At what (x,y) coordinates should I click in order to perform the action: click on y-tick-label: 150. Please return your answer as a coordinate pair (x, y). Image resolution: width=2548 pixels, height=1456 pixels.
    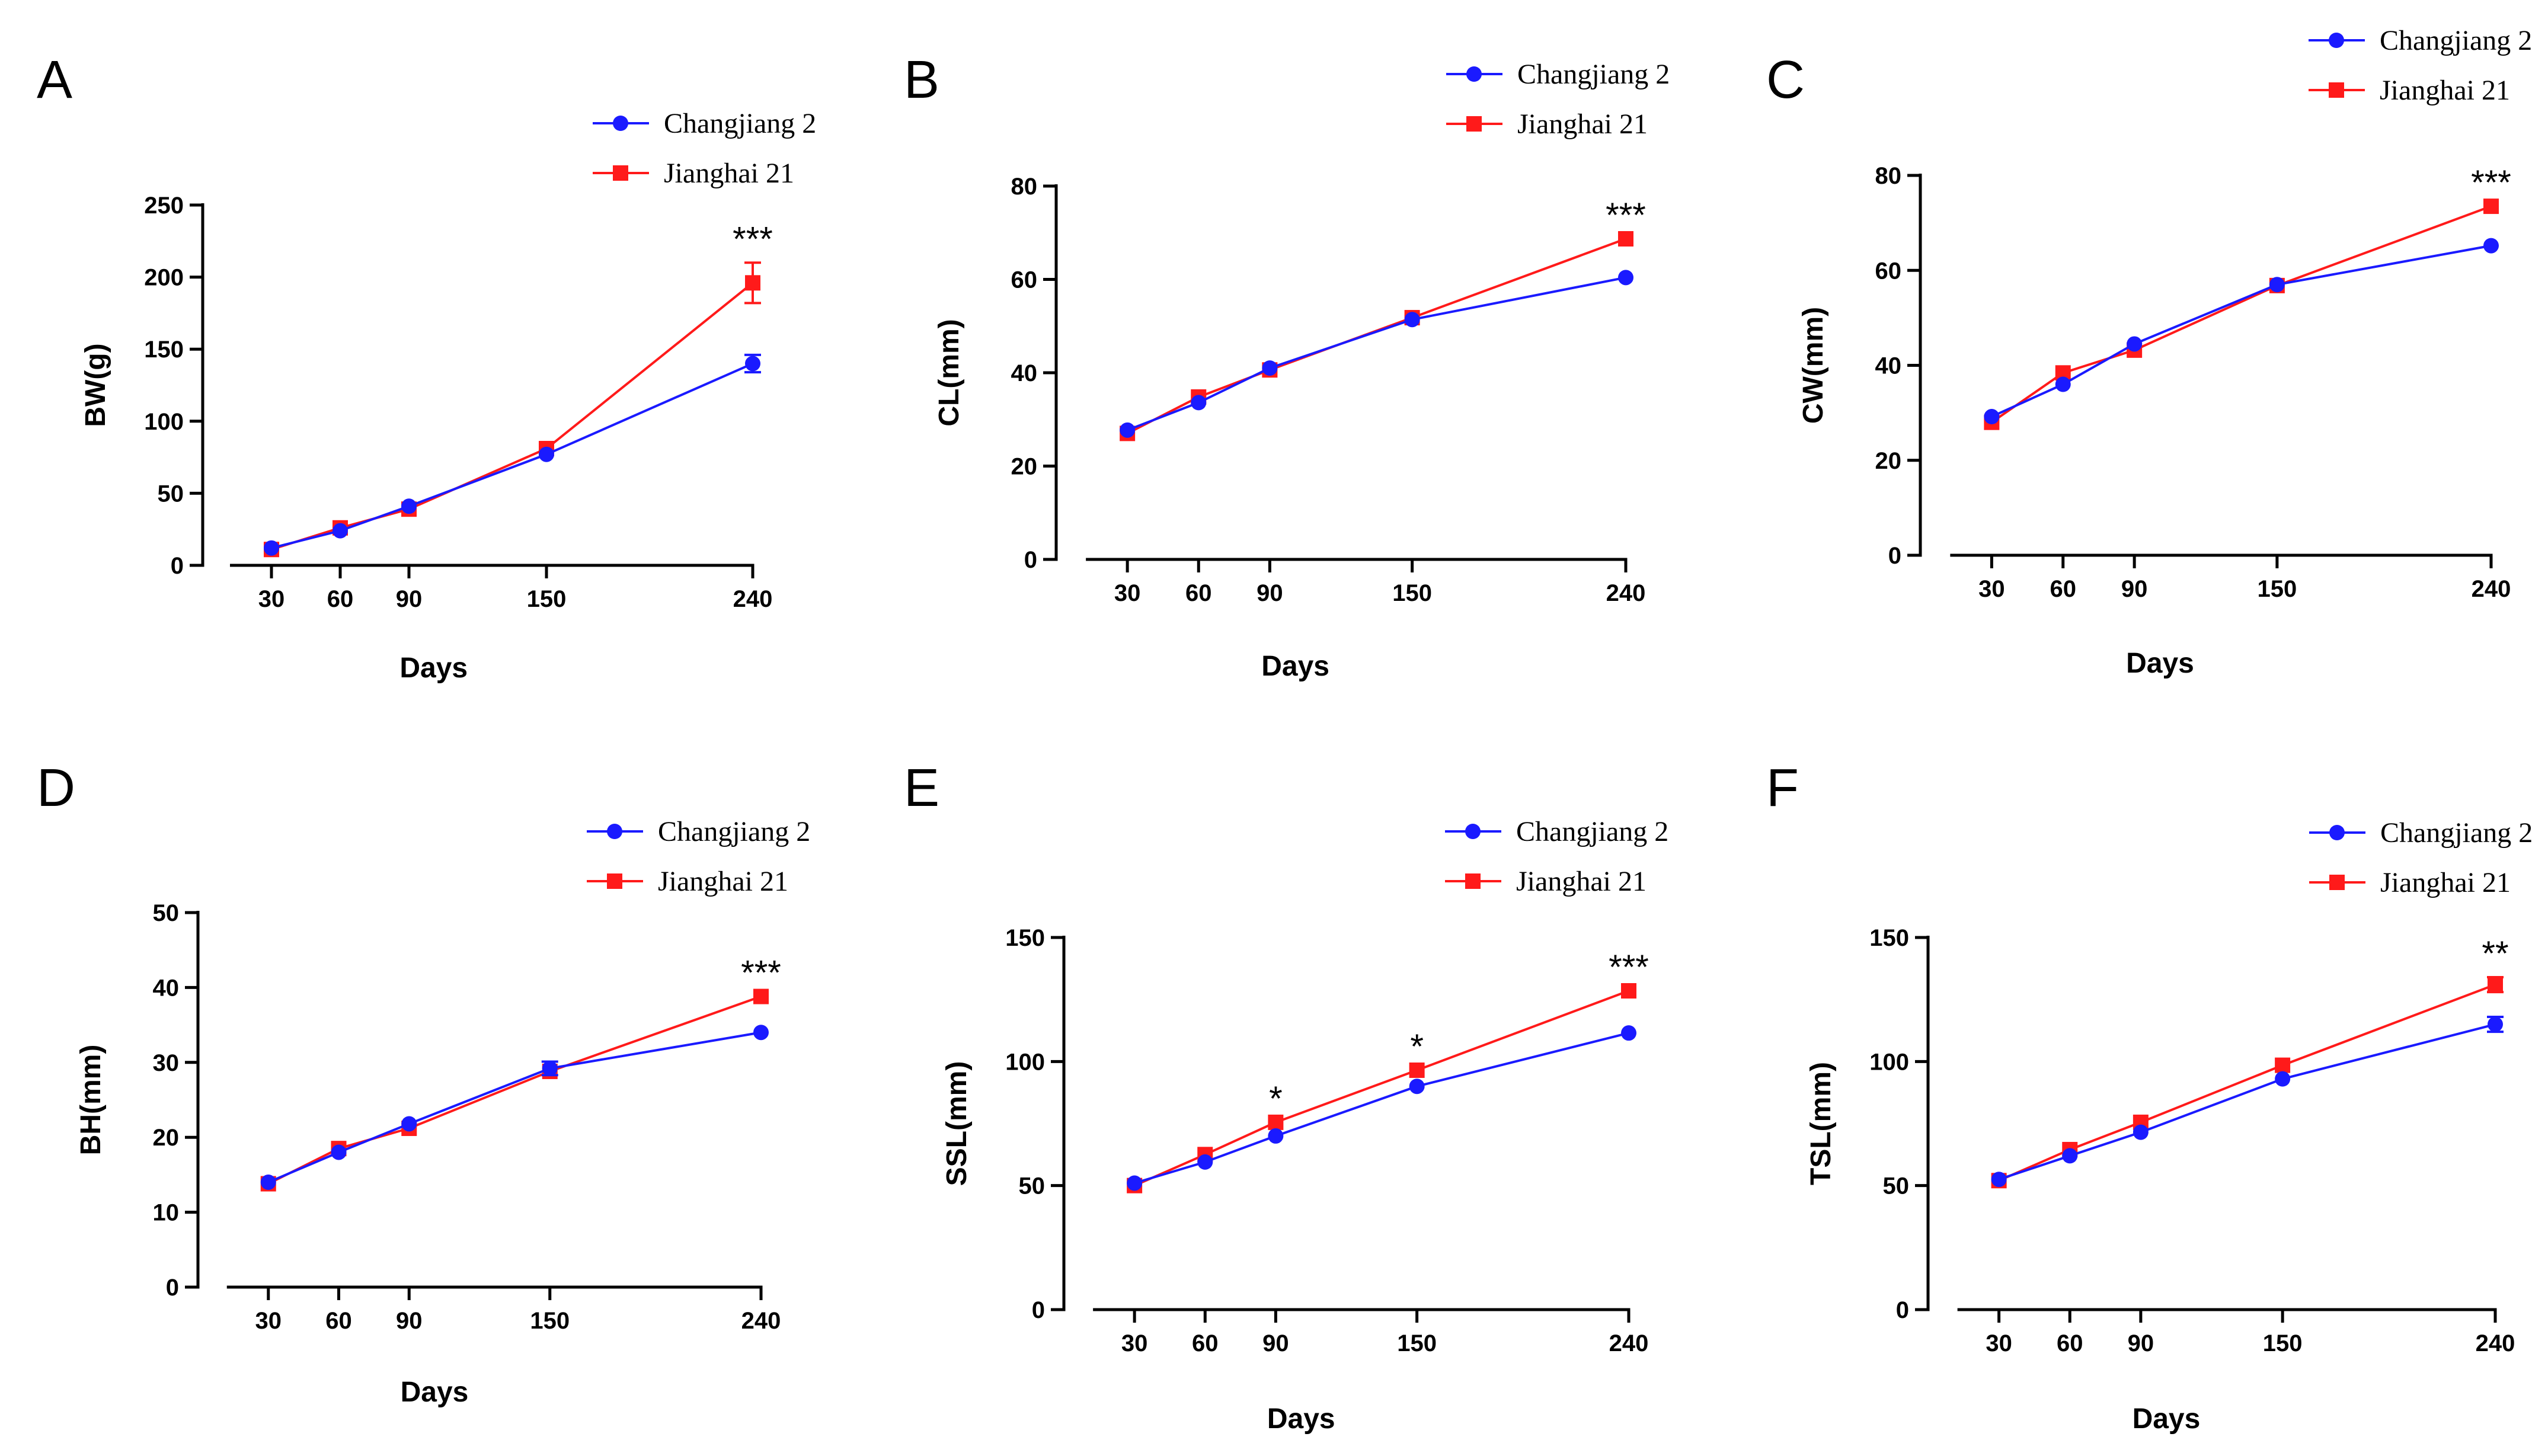
    Looking at the image, I should click on (164, 350).